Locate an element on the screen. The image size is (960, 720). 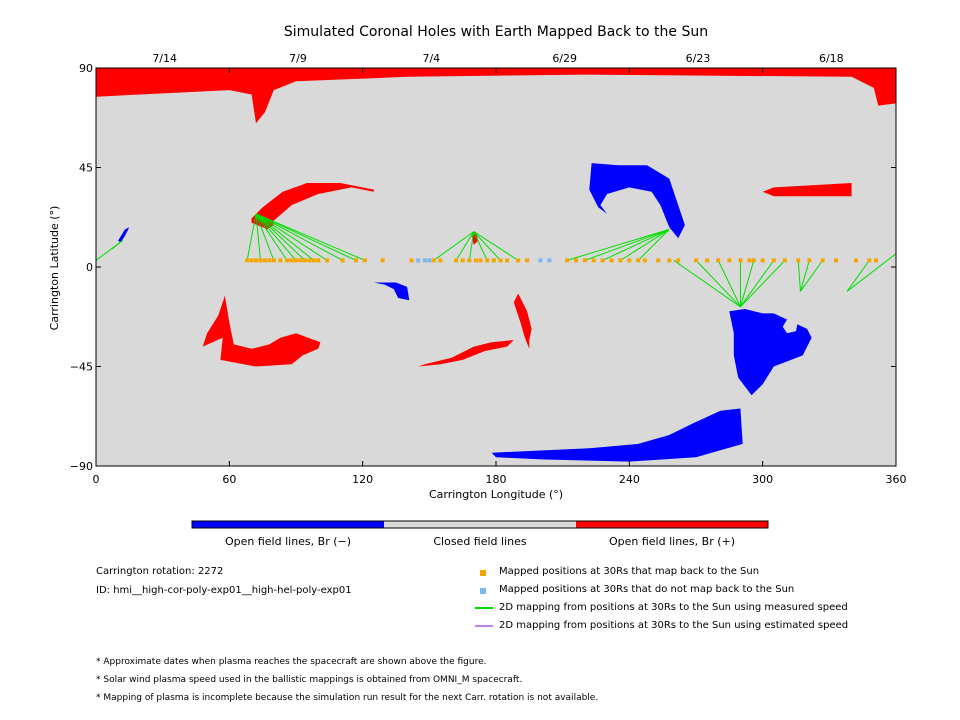
x-tick-label-2: 120 is located at coordinates (362, 479).